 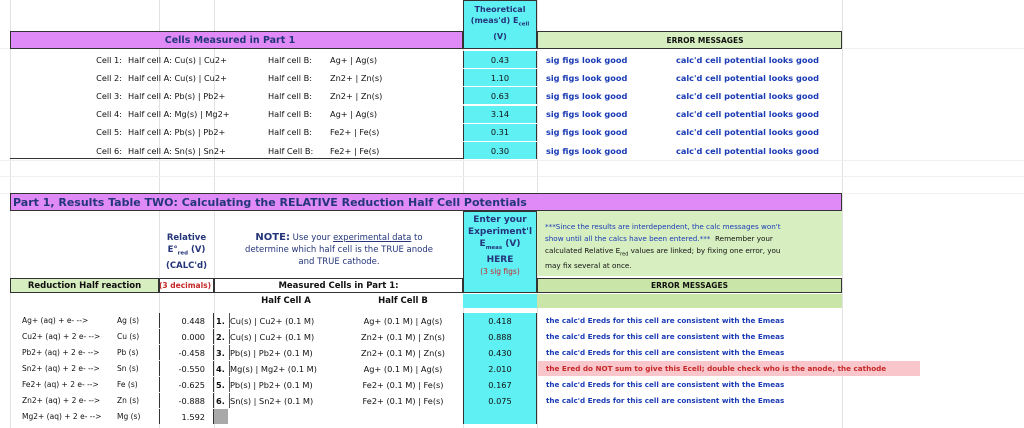 What do you see at coordinates (403, 368) in the screenshot?
I see `measured-half-cell-b: Ag+ (0.1 M) | Ag(s)` at bounding box center [403, 368].